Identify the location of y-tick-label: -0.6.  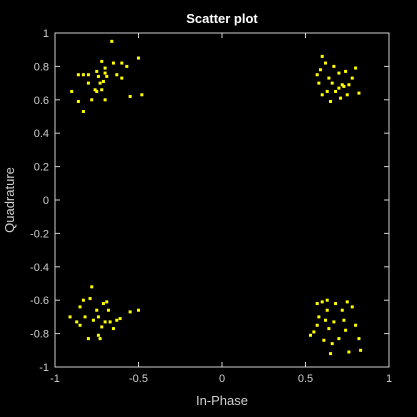
(39, 301).